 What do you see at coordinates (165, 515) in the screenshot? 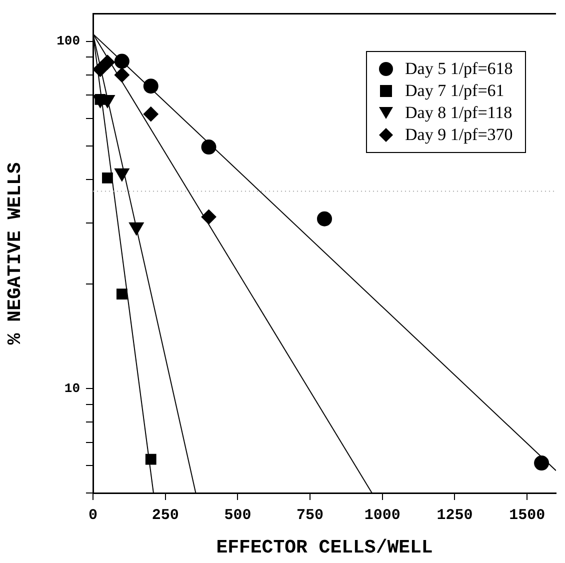
I see `x-tick-label: 250` at bounding box center [165, 515].